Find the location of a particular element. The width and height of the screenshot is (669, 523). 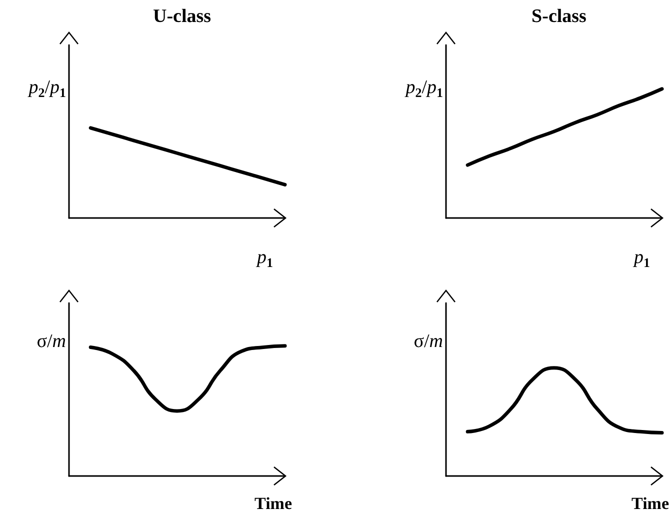

chart-title: U-class is located at coordinates (182, 16).